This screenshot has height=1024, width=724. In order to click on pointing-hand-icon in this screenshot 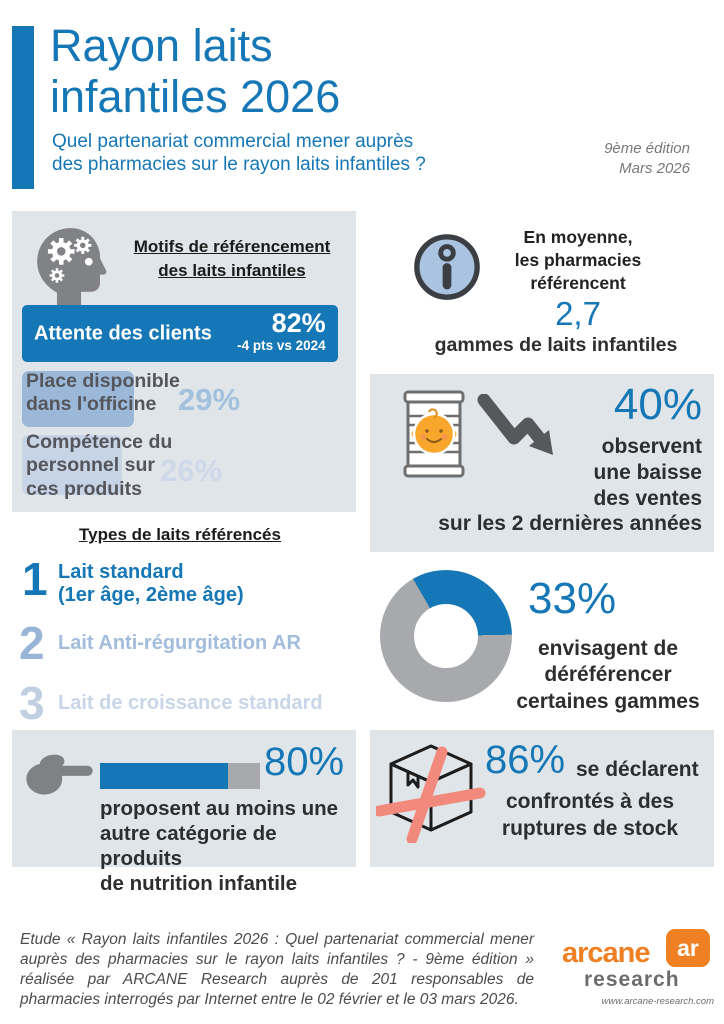, I will do `click(59, 774)`.